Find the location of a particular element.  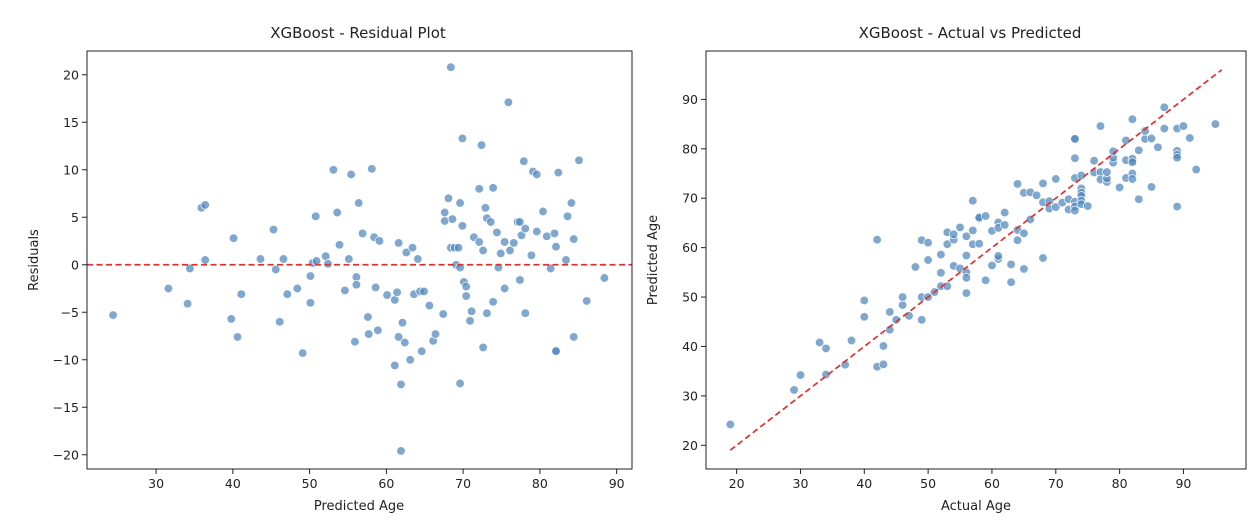

x-axis-ticks: 30 40 50 60 70 80 90 is located at coordinates (386, 480).